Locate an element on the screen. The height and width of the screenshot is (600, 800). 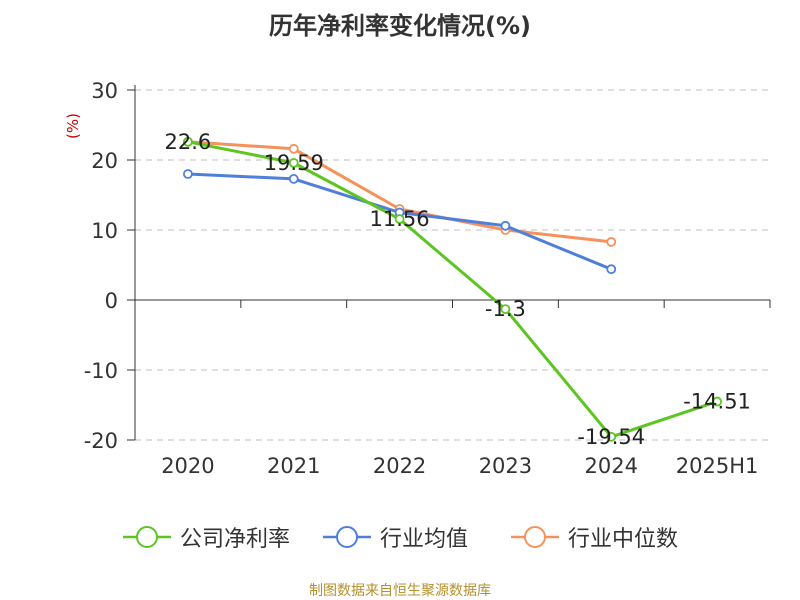
y-tick-label: 20 is located at coordinates (104, 161).